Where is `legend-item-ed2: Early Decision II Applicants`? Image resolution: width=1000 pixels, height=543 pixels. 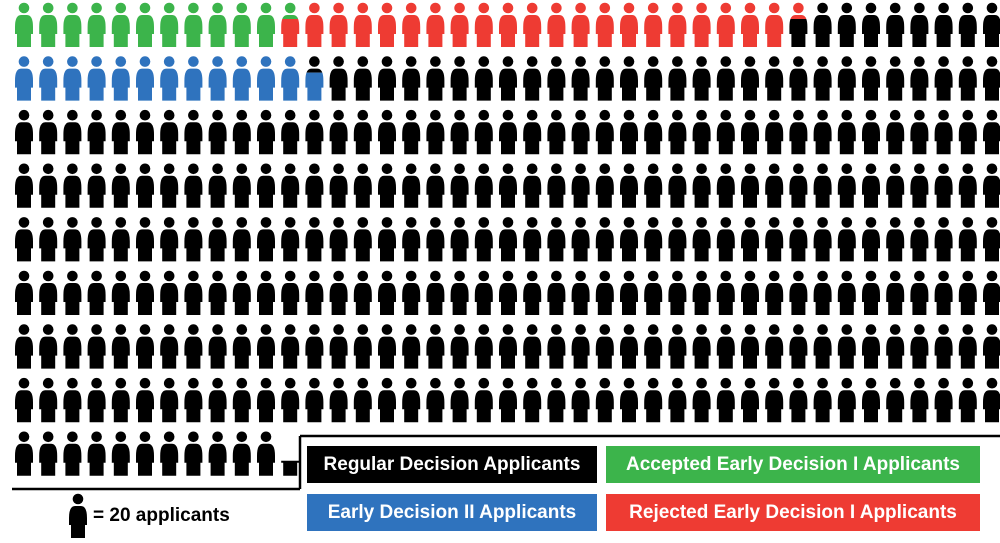 legend-item-ed2: Early Decision II Applicants is located at coordinates (452, 512).